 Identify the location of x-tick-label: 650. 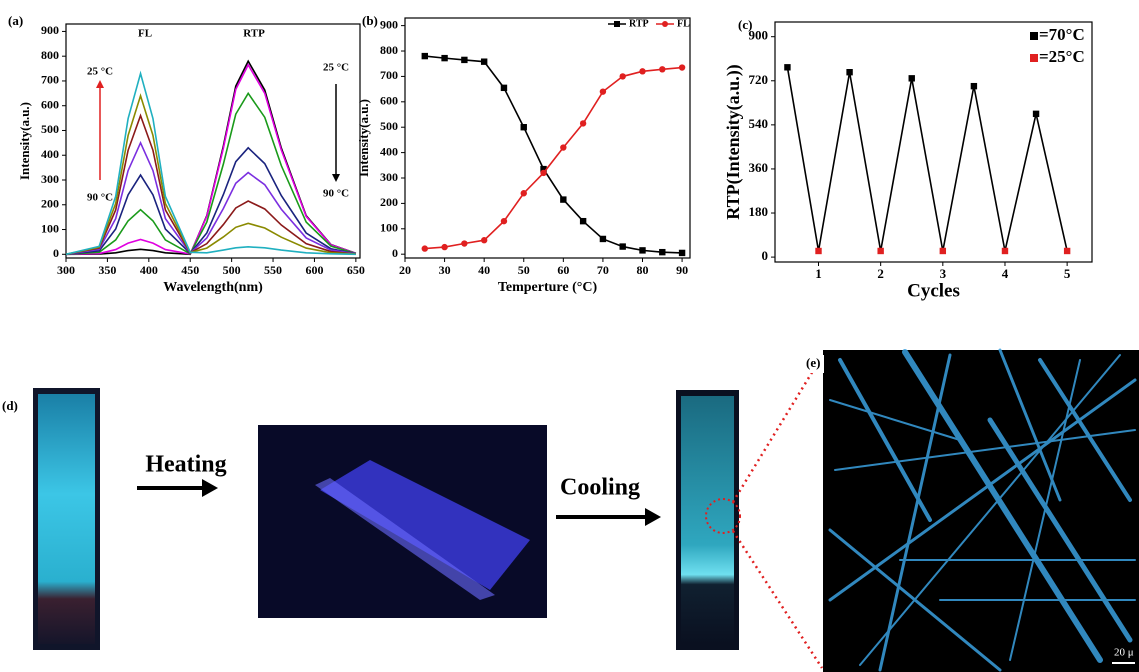
(356, 270).